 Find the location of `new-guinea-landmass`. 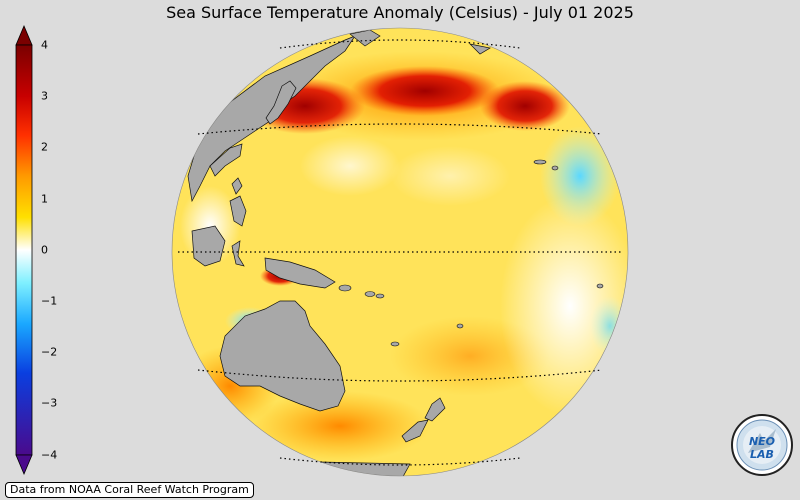

new-guinea-landmass is located at coordinates (300, 273).